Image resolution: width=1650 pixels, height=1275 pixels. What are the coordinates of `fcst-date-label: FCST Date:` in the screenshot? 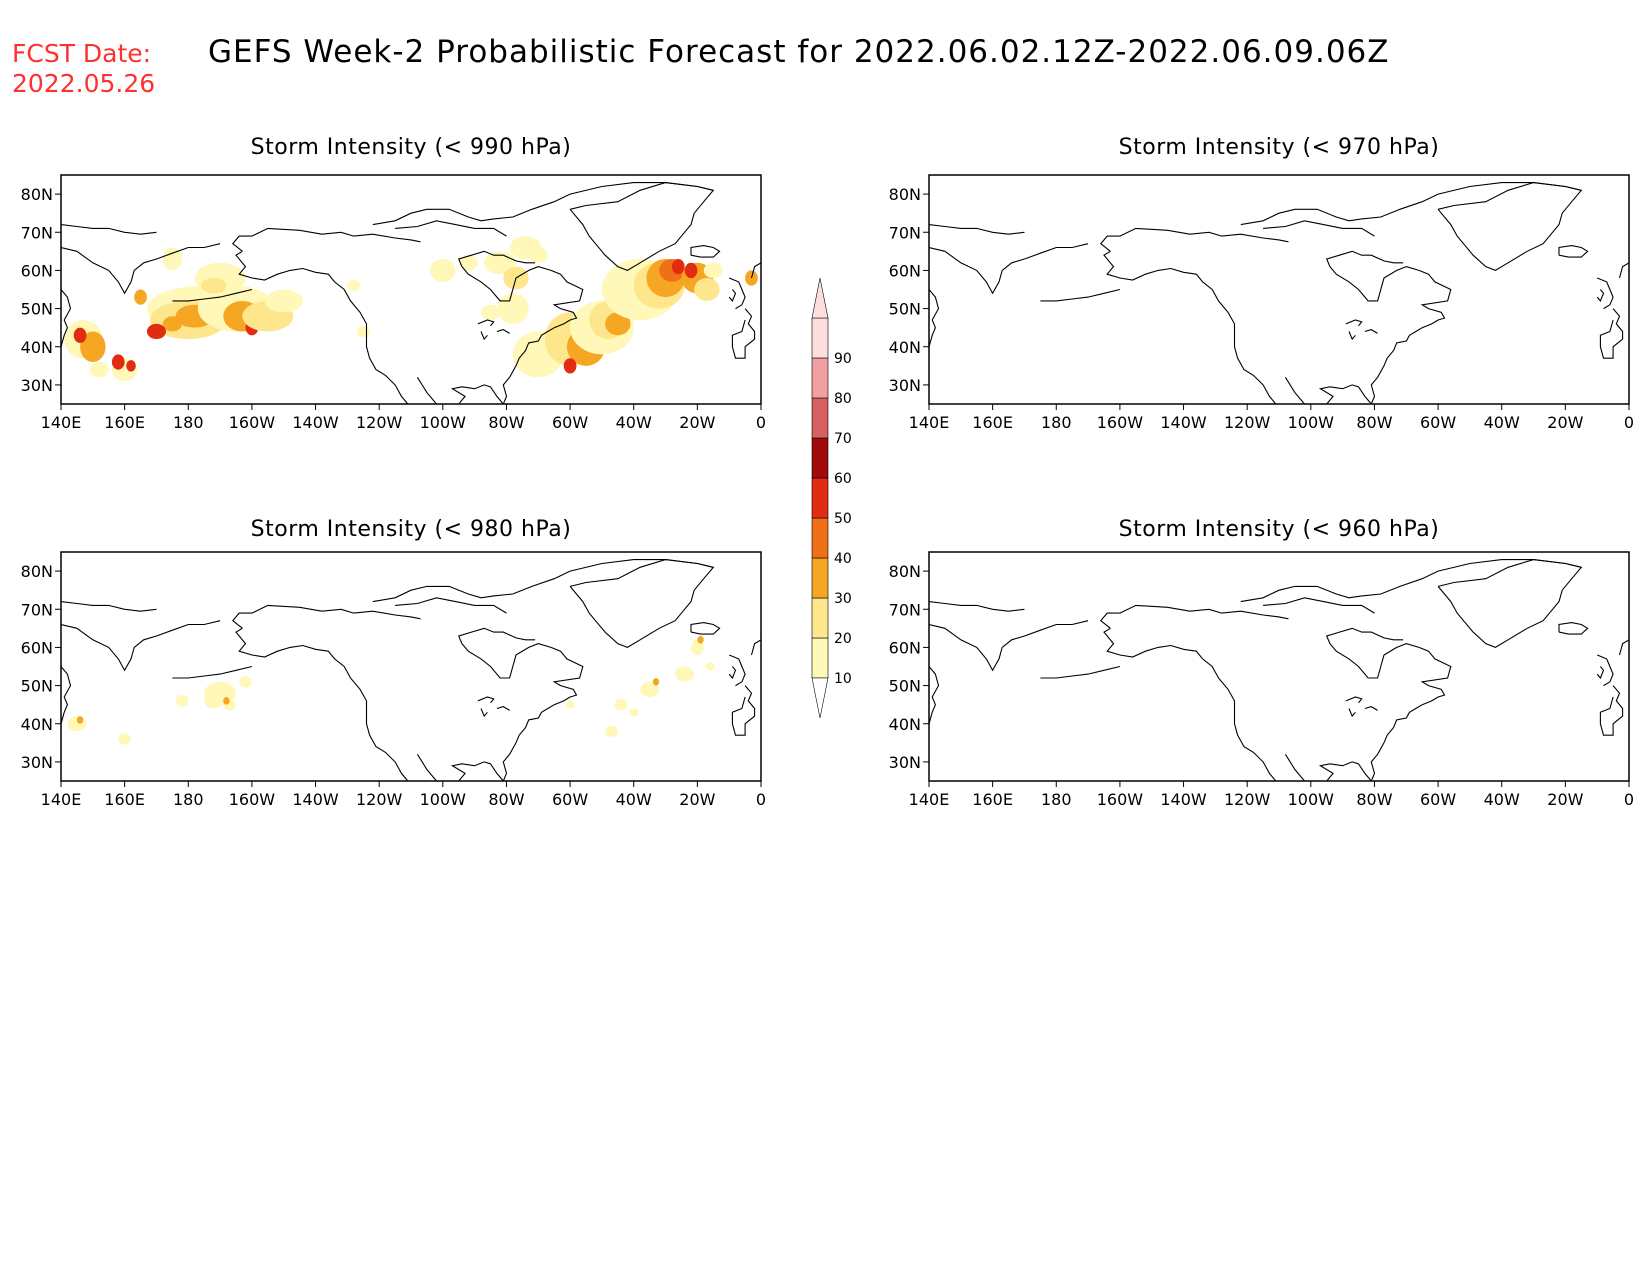 It's located at (81, 53).